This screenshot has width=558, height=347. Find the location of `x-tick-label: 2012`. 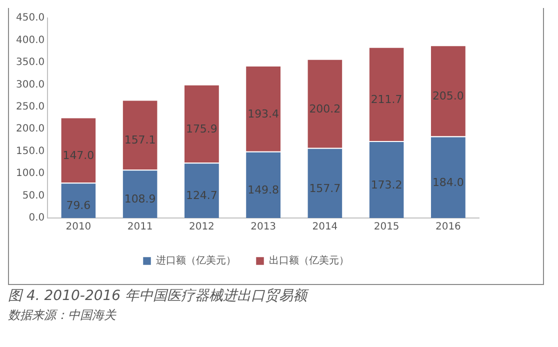

x-tick-label: 2012 is located at coordinates (201, 227).